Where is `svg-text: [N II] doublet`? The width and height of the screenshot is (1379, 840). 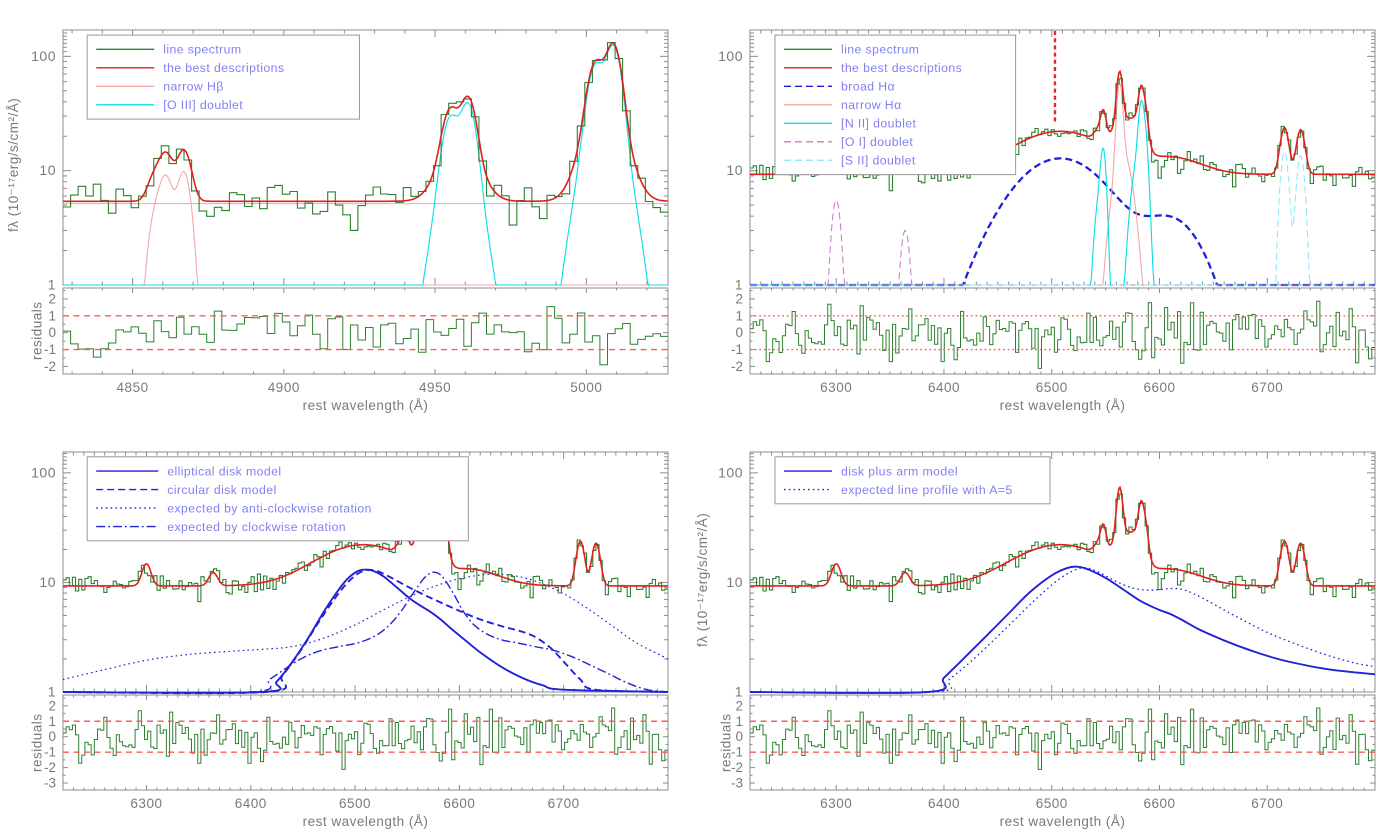 svg-text: [N II] doublet is located at coordinates (879, 124).